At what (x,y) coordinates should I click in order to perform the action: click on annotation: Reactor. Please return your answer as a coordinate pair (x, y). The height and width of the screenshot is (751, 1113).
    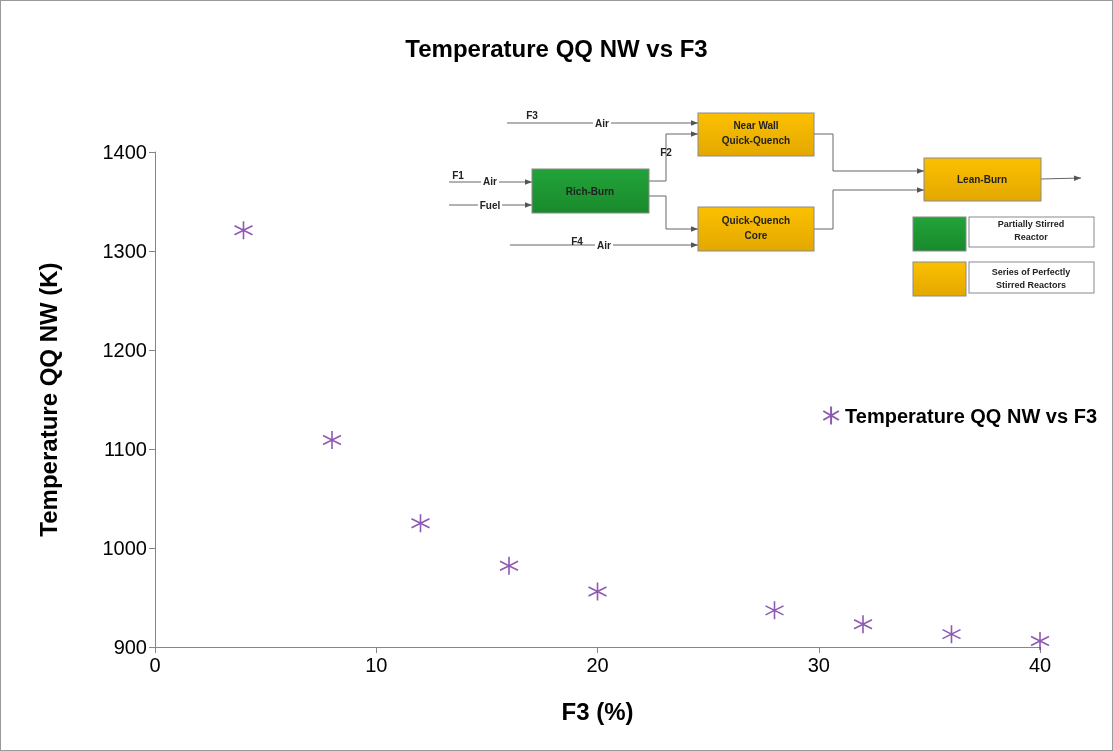
    Looking at the image, I should click on (1031, 237).